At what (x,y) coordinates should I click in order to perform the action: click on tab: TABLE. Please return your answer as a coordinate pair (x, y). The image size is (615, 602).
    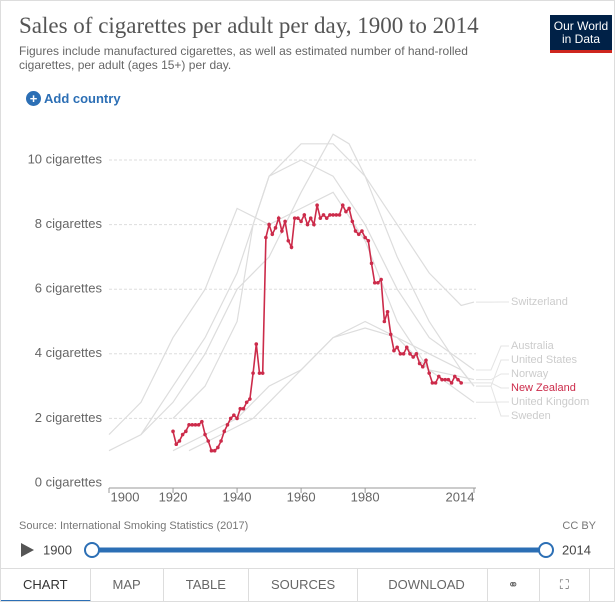
    Looking at the image, I should click on (206, 585).